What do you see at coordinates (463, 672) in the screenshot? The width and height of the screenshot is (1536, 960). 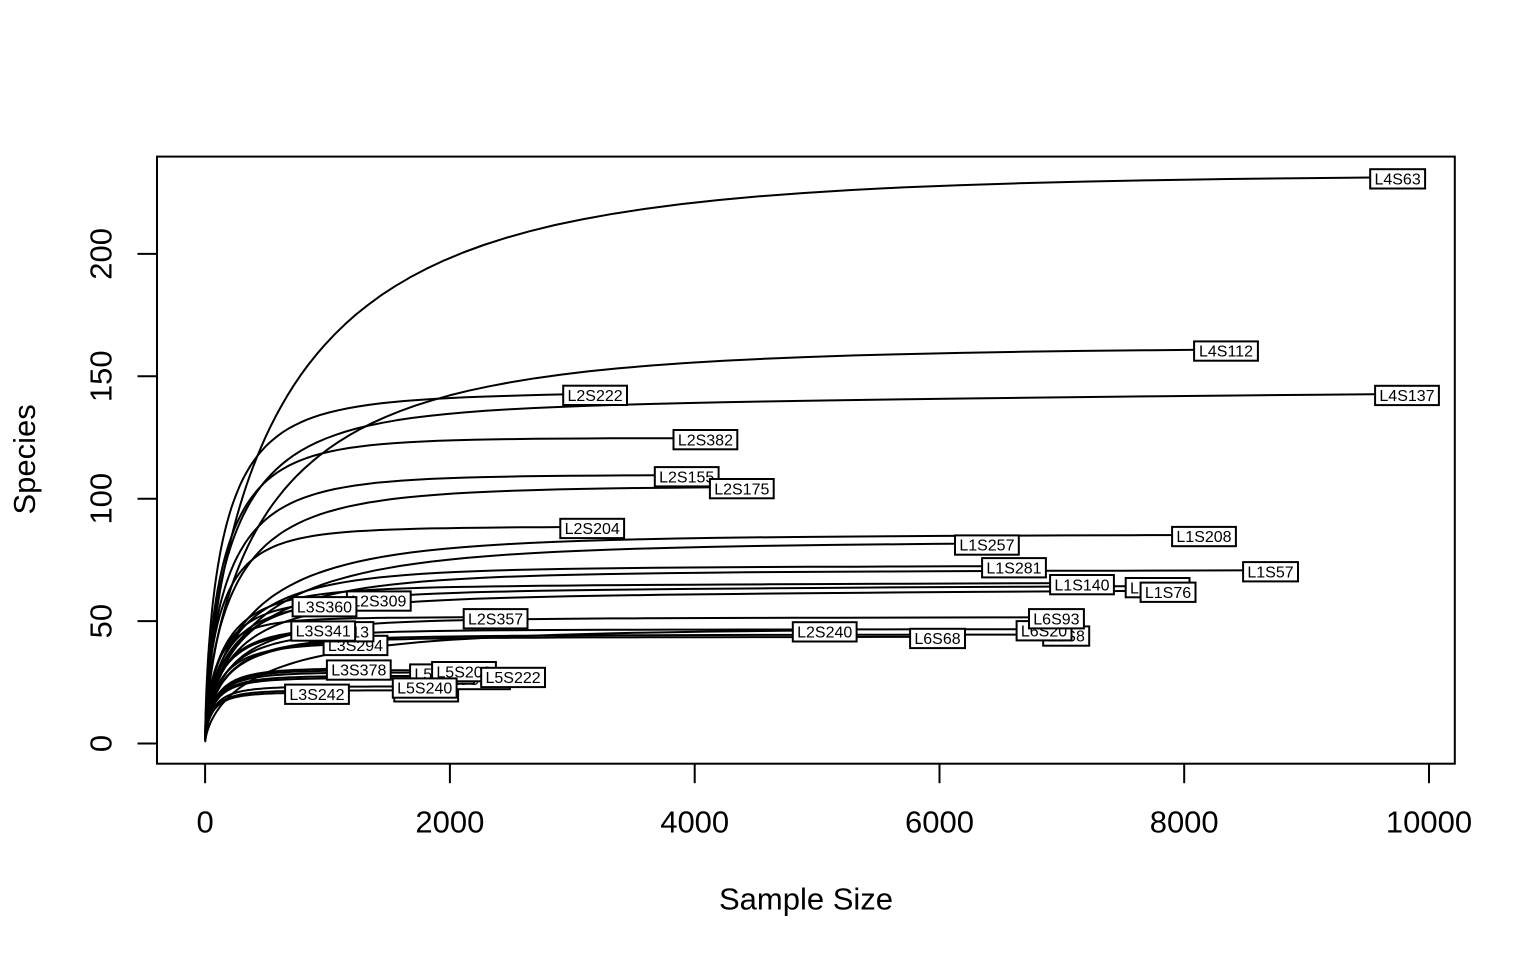 I see `svg-text: L5S203` at bounding box center [463, 672].